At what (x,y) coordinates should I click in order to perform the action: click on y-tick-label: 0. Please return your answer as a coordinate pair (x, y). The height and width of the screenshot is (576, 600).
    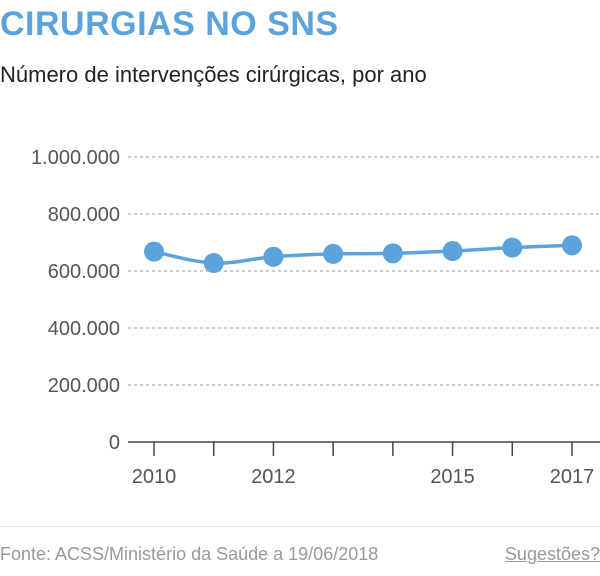
    Looking at the image, I should click on (114, 443).